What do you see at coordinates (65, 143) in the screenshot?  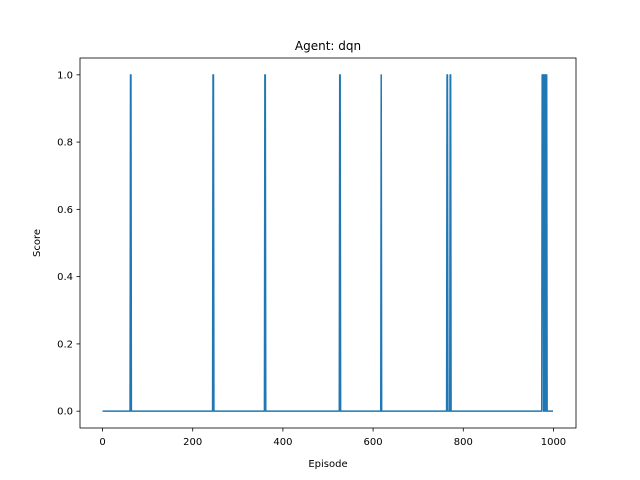 I see `y-tick-label: 0.8` at bounding box center [65, 143].